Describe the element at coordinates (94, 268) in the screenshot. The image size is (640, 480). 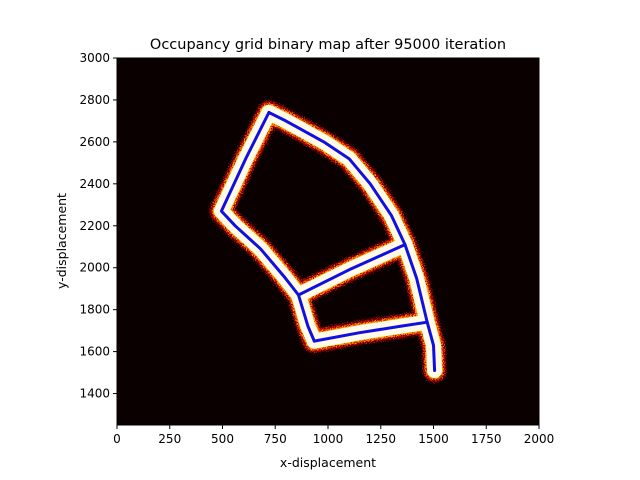
I see `y-tick-label: 2000` at that location.